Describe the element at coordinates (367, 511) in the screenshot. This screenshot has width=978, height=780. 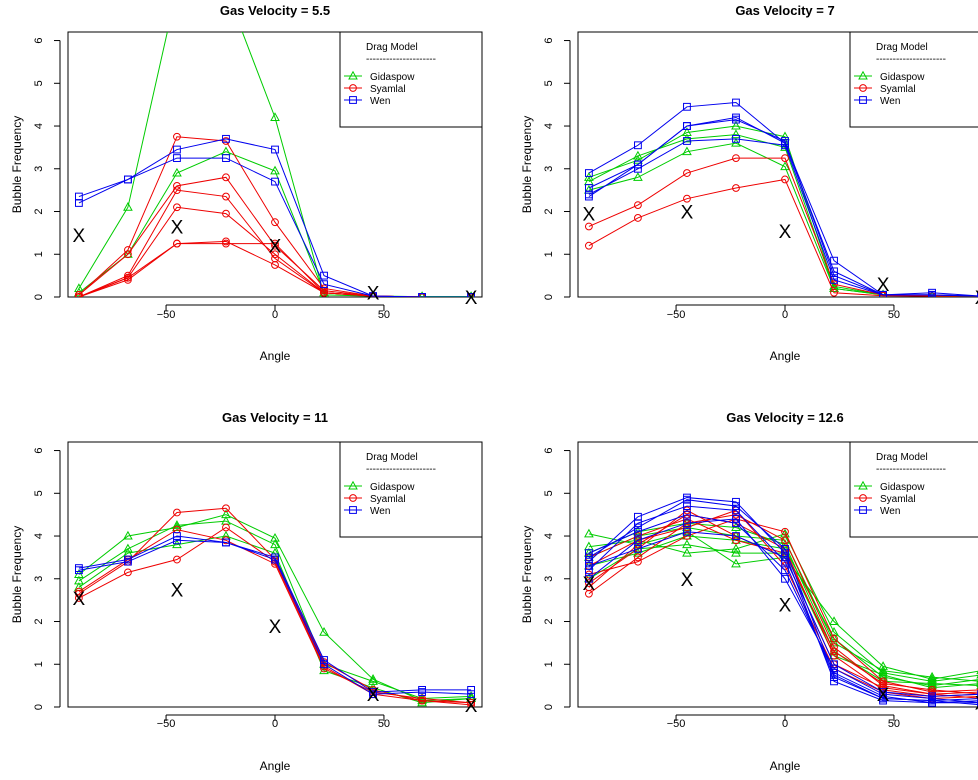
I see `legend-entry-wen: Wen` at that location.